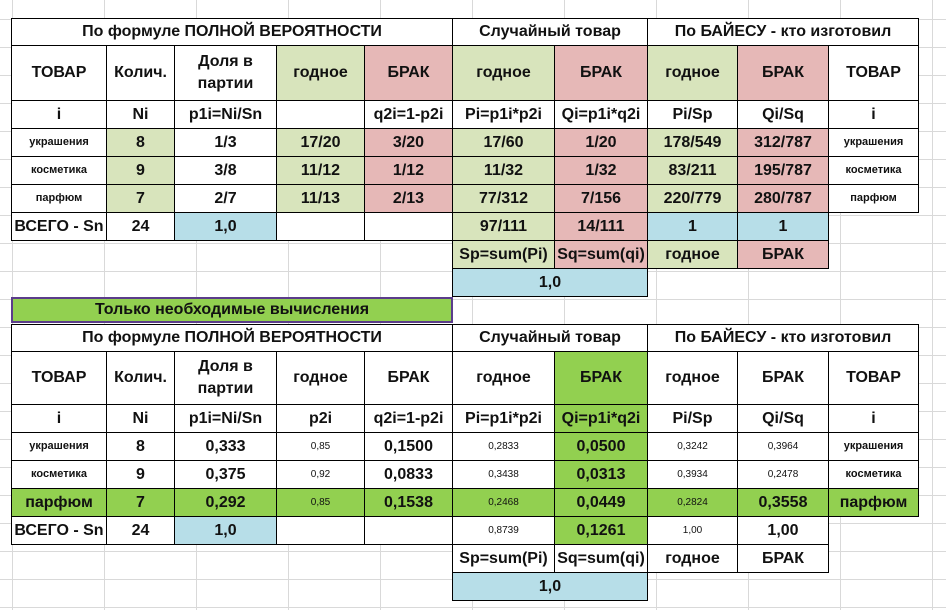 The width and height of the screenshot is (946, 610). Describe the element at coordinates (408, 446) in the screenshot. I see `data-cell: 0,1500` at that location.